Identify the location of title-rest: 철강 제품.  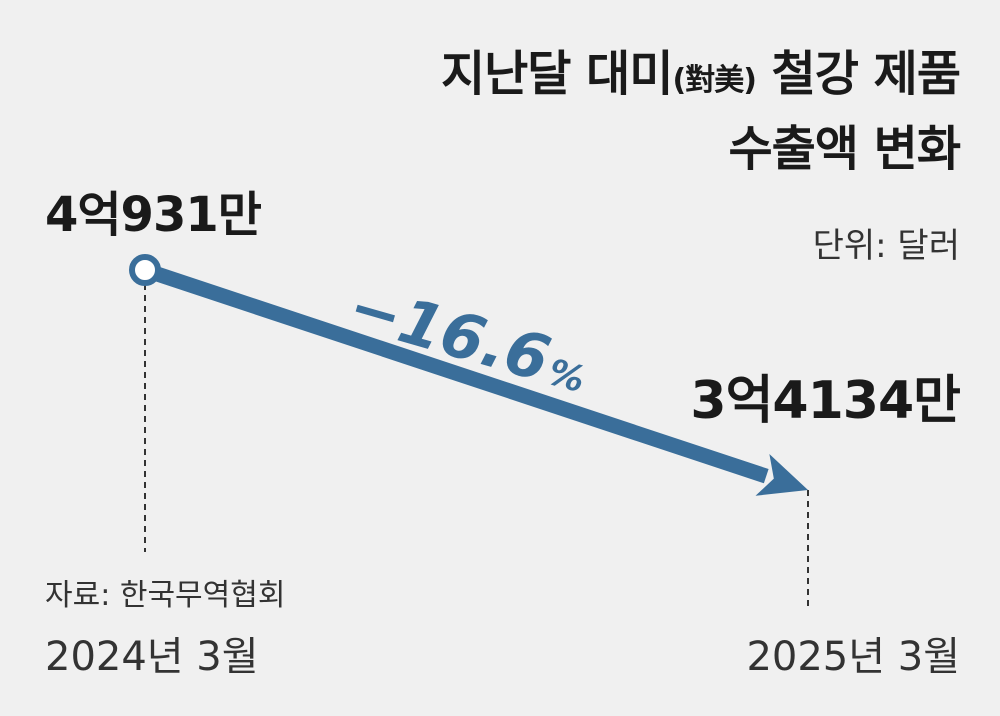
(866, 74).